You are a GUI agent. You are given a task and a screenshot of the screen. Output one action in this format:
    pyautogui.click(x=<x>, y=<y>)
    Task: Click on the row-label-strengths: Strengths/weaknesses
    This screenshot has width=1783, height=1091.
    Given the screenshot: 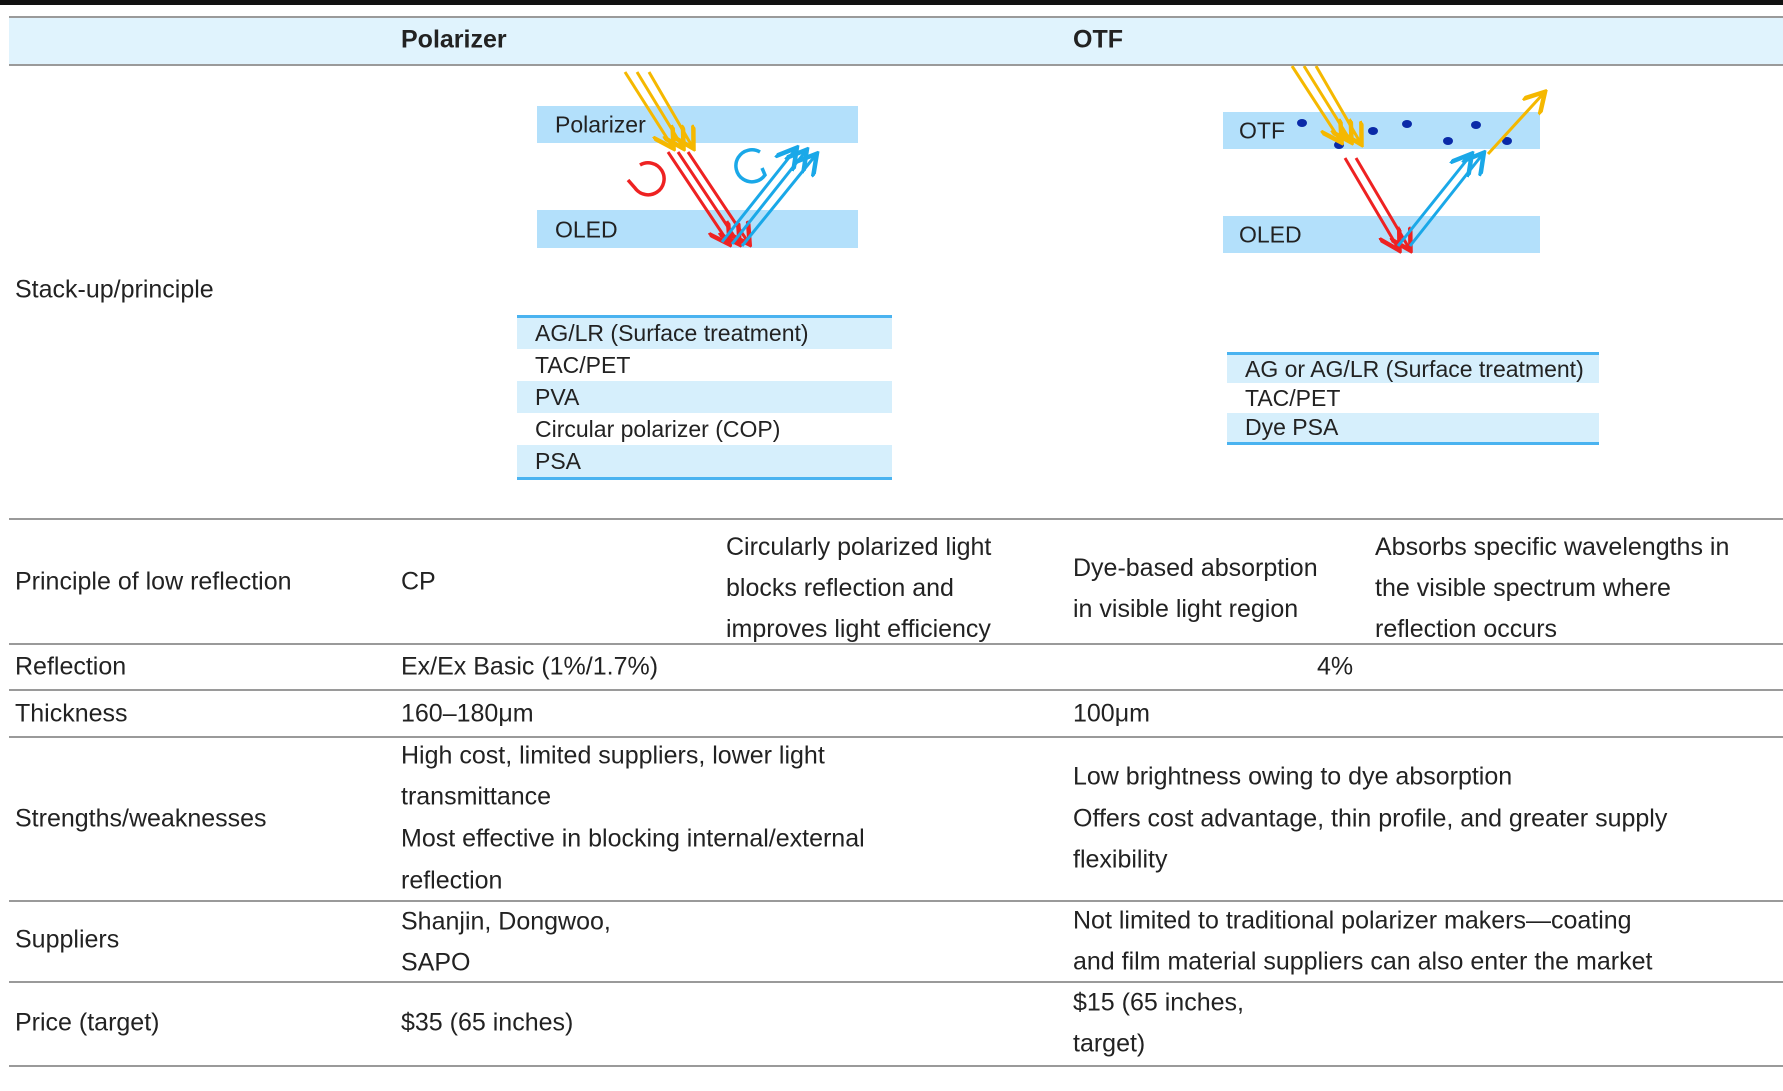 What is the action you would take?
    pyautogui.click(x=141, y=818)
    